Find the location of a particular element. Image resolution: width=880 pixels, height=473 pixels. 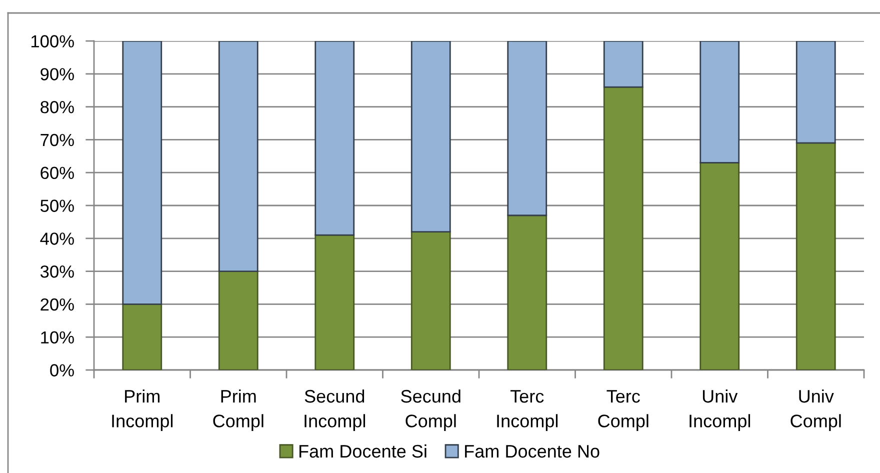

x-tick-label: Prim Compl is located at coordinates (238, 410).